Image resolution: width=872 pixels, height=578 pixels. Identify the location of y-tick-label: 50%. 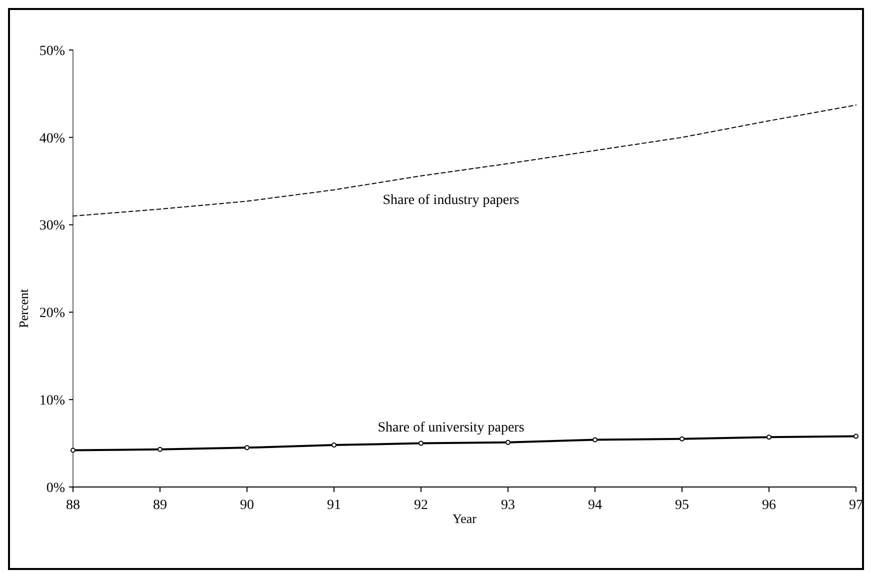
(52, 51).